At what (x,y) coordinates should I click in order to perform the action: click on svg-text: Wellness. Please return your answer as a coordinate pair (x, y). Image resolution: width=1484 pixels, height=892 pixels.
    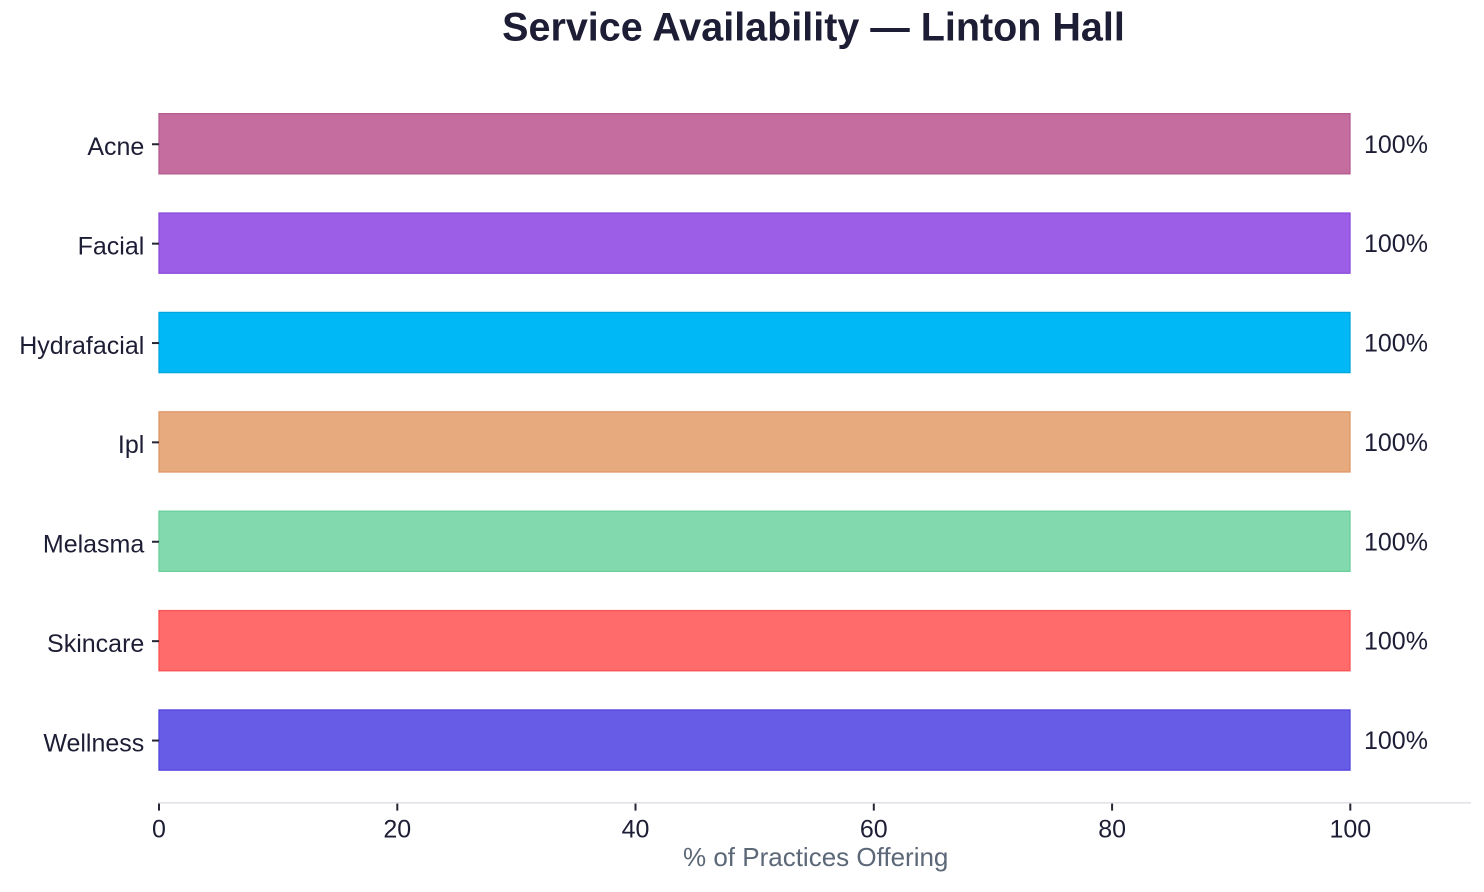
    Looking at the image, I should click on (93, 743).